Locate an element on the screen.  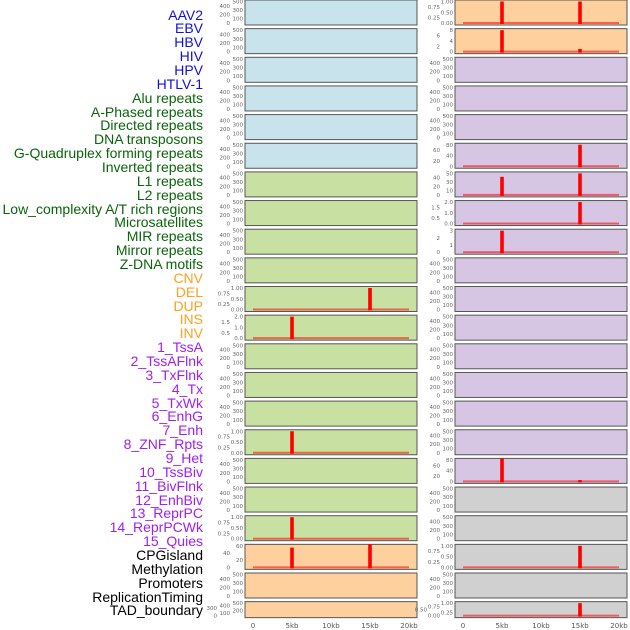
track-label: DUP is located at coordinates (188, 305).